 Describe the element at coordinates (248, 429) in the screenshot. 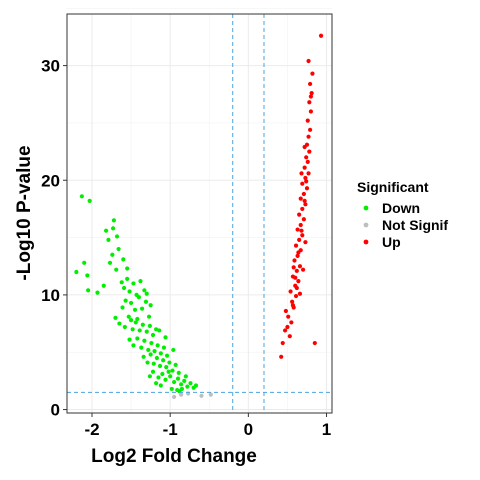

I see `x-tick-label: 0` at that location.